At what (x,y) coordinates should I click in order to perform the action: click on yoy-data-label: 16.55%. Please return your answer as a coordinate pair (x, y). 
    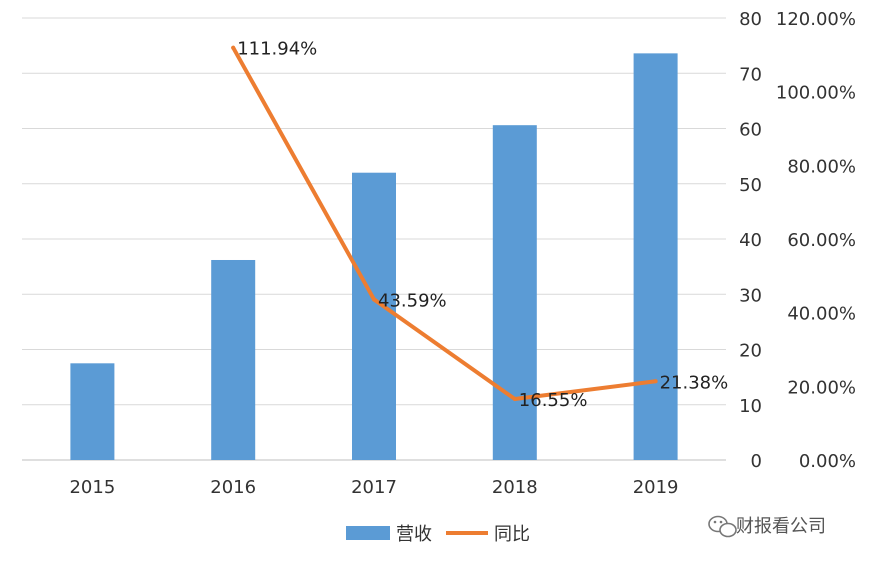
    Looking at the image, I should click on (553, 400).